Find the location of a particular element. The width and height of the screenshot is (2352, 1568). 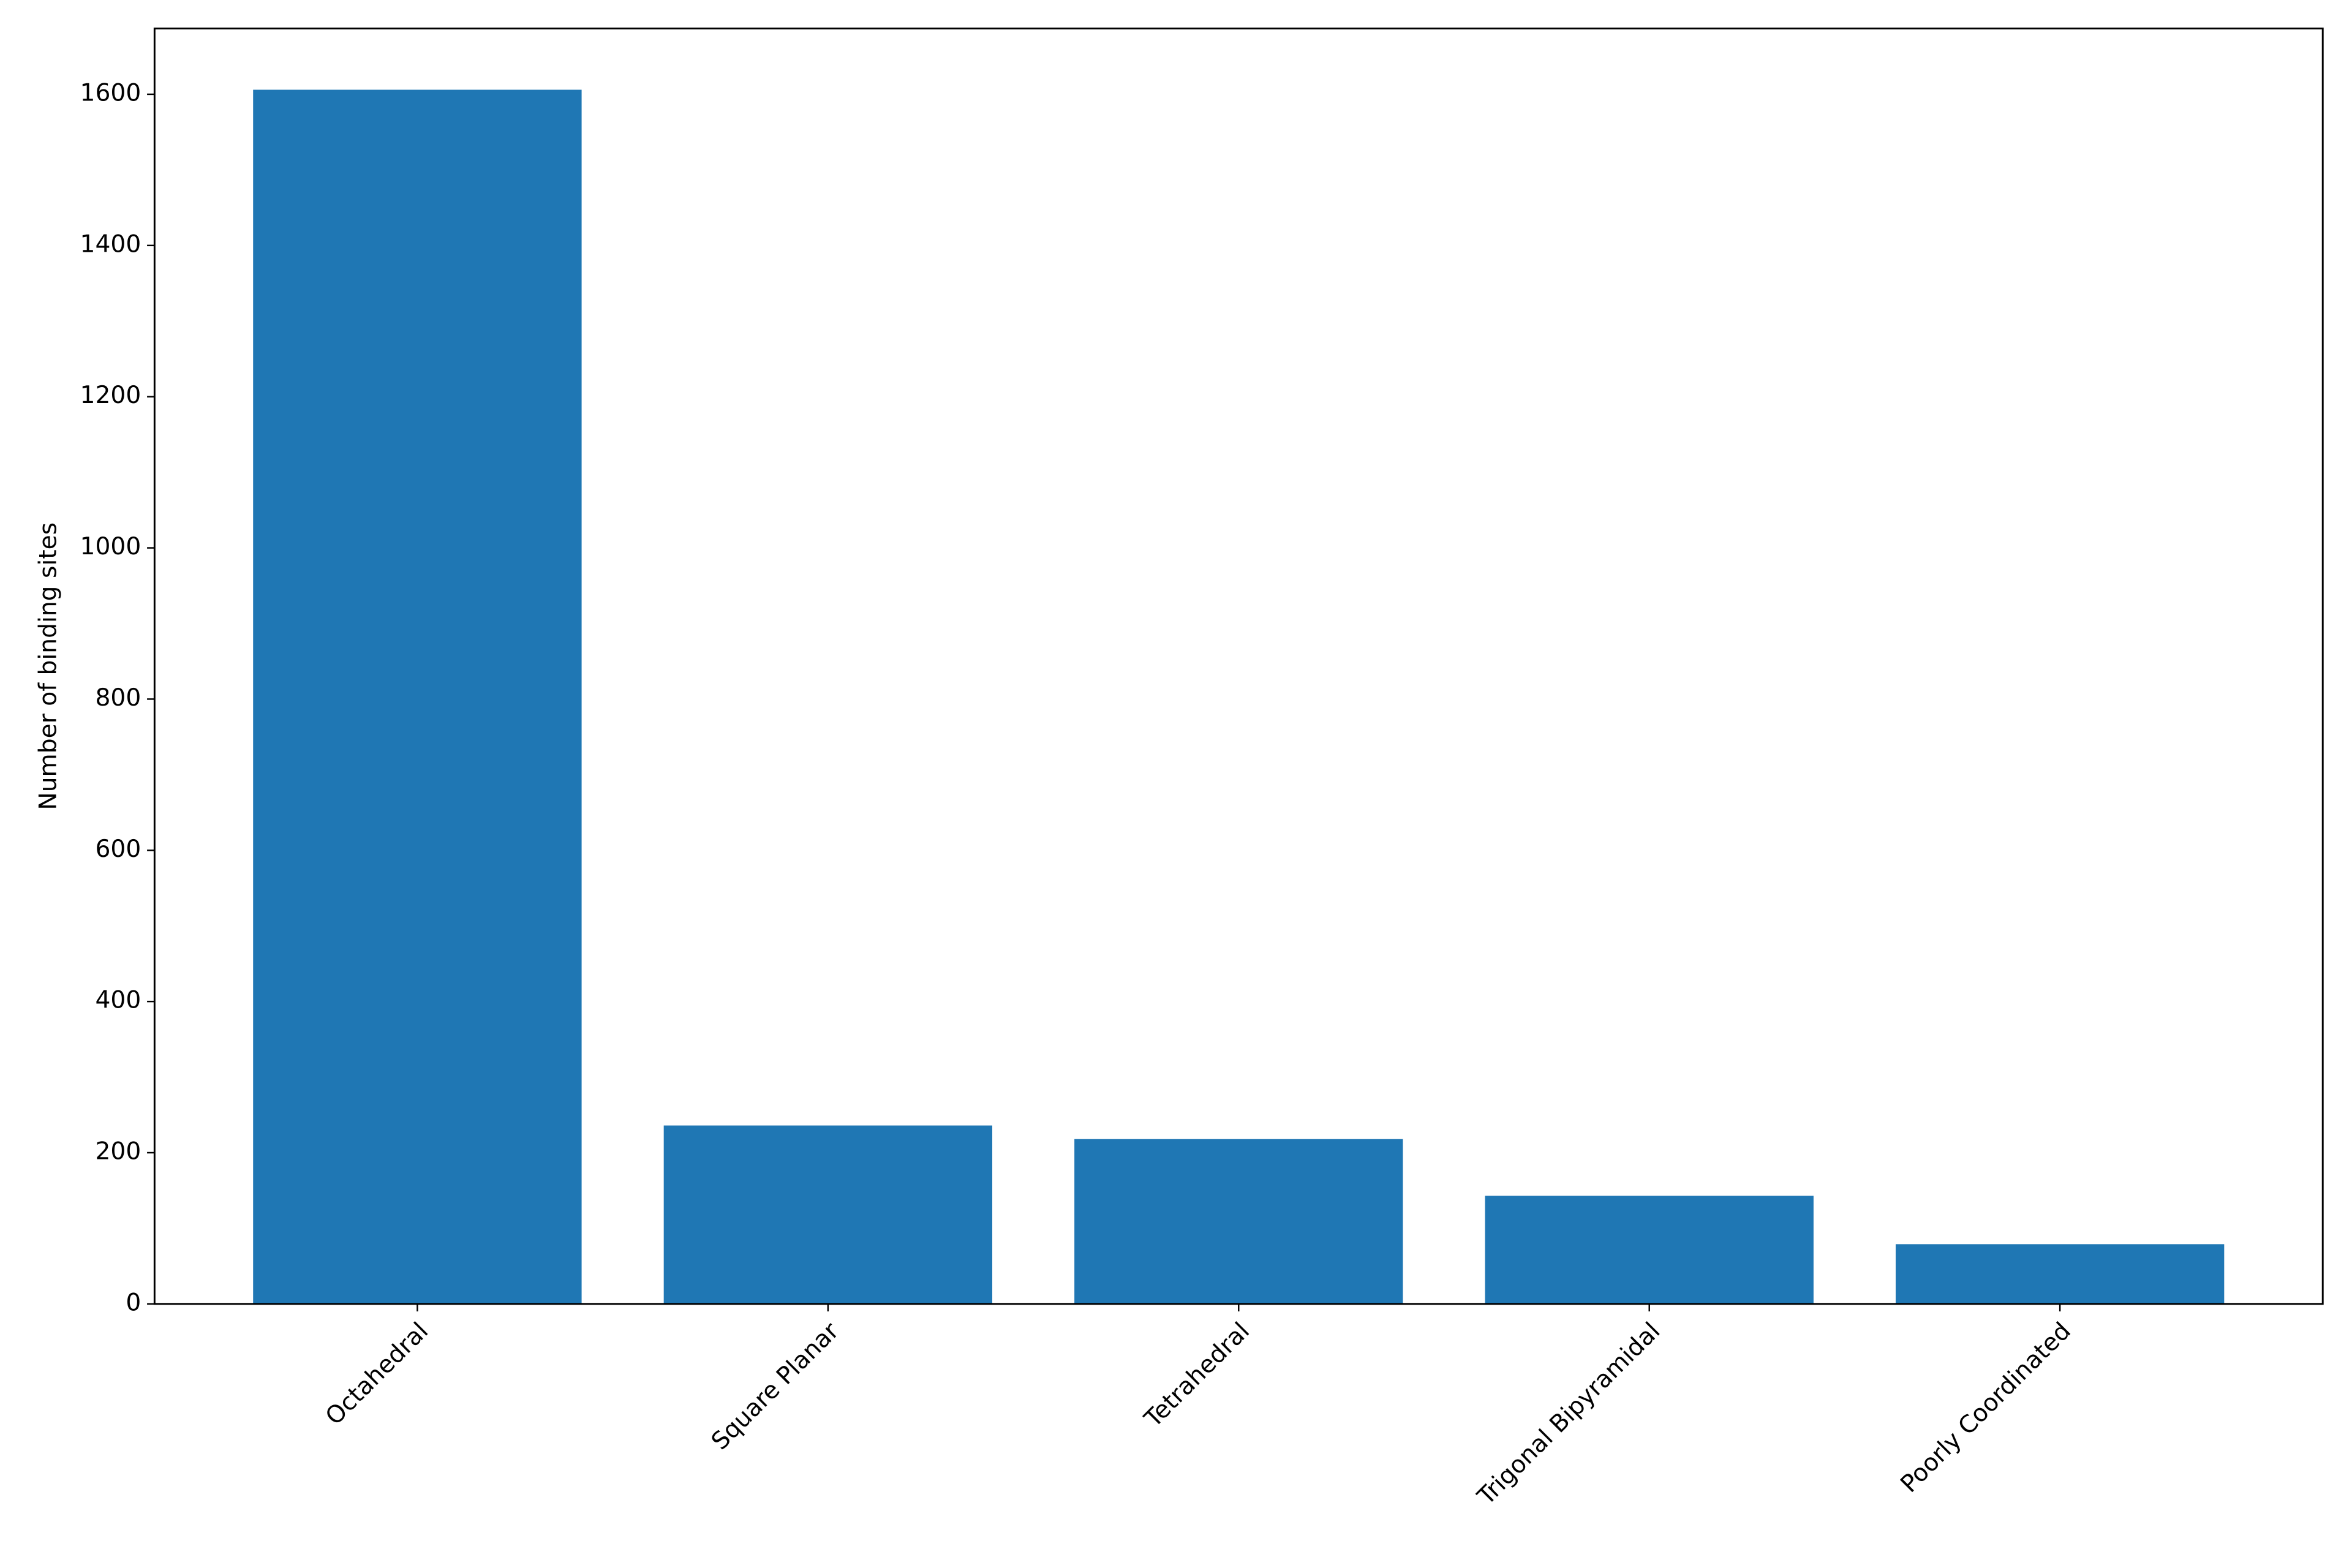

x-tick-label: Square Planar is located at coordinates (775, 1386).